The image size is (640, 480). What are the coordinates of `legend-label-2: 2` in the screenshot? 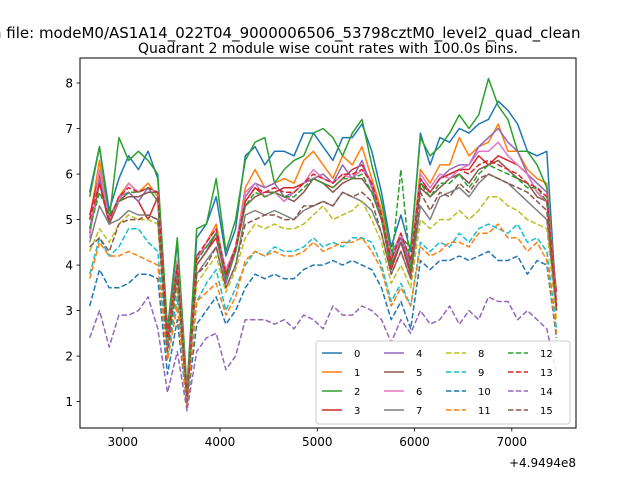 It's located at (357, 392).